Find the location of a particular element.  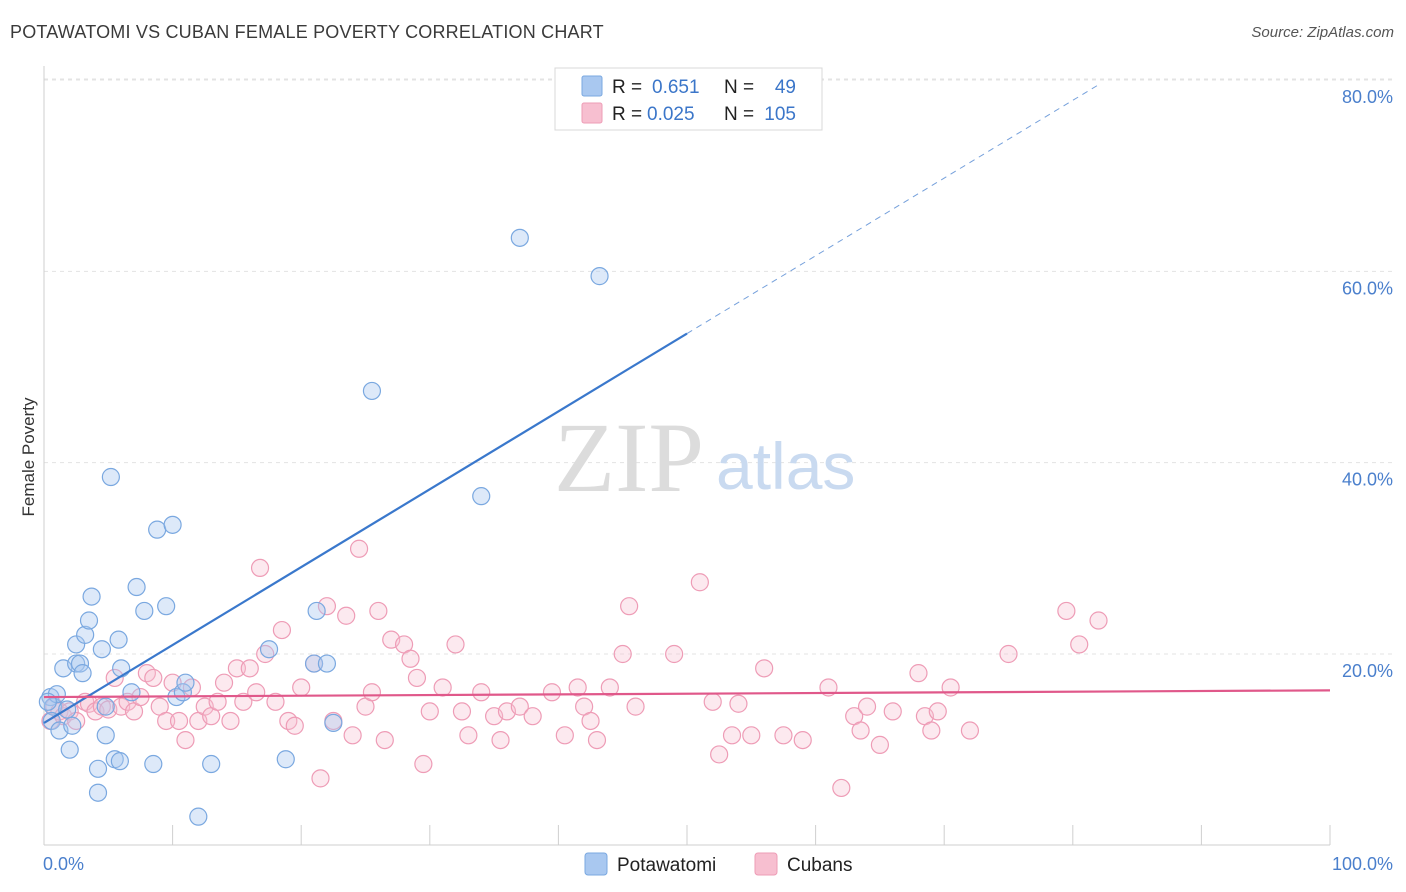

cubans-r-value: 0.025 is located at coordinates (671, 114).